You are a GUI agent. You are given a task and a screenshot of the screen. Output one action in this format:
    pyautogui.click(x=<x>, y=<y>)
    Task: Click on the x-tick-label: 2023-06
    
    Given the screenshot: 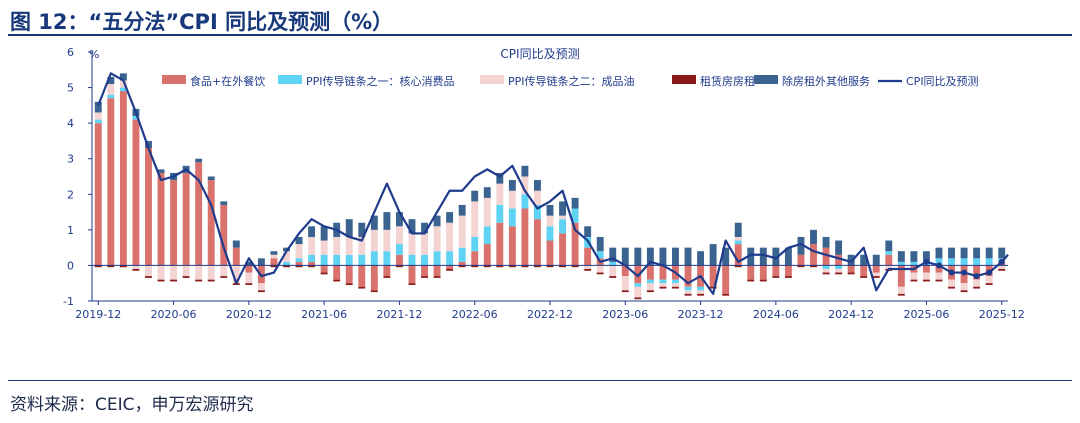 What is the action you would take?
    pyautogui.click(x=625, y=314)
    